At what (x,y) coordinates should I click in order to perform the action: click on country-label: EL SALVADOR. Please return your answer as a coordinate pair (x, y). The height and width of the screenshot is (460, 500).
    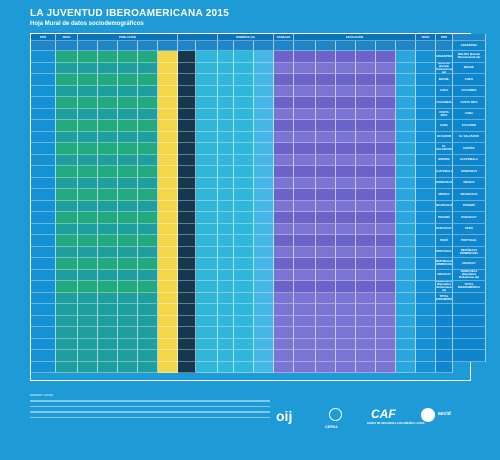
    Looking at the image, I should click on (444, 149).